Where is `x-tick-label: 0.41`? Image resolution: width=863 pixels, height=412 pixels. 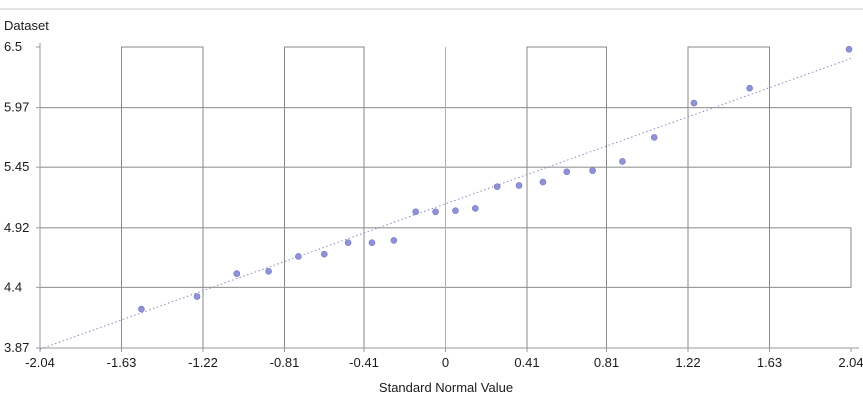 x-tick-label: 0.41 is located at coordinates (526, 362).